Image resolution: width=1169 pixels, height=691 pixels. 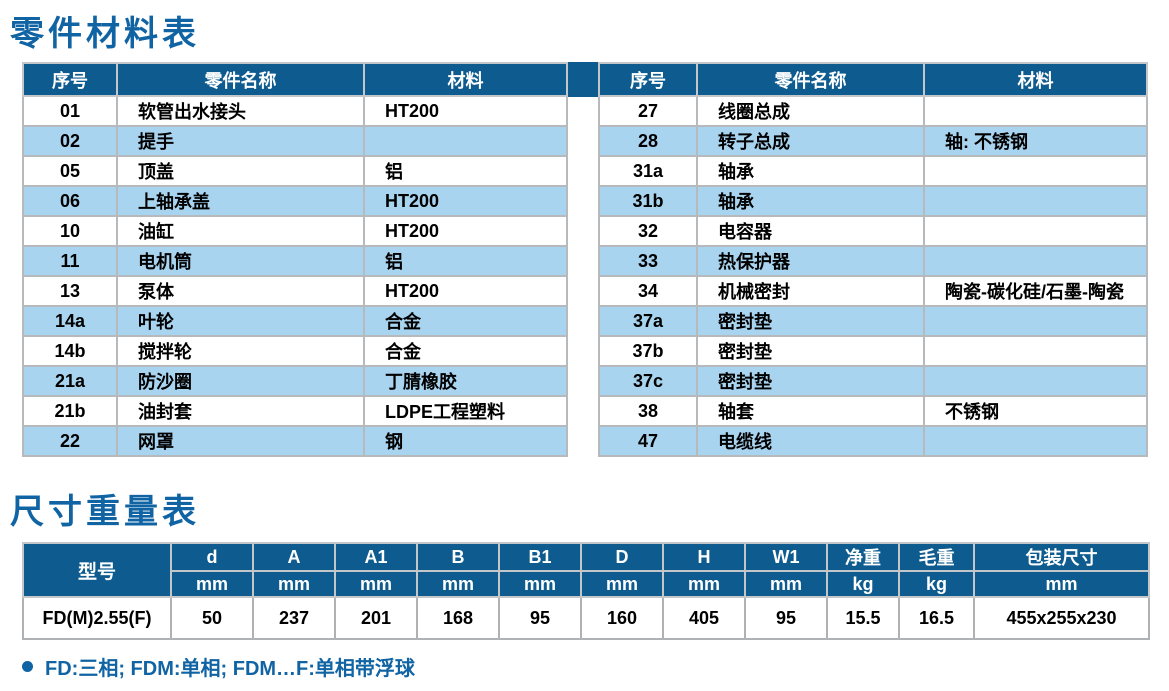 What do you see at coordinates (936, 618) in the screenshot?
I see `dim-value-cell: 16.5` at bounding box center [936, 618].